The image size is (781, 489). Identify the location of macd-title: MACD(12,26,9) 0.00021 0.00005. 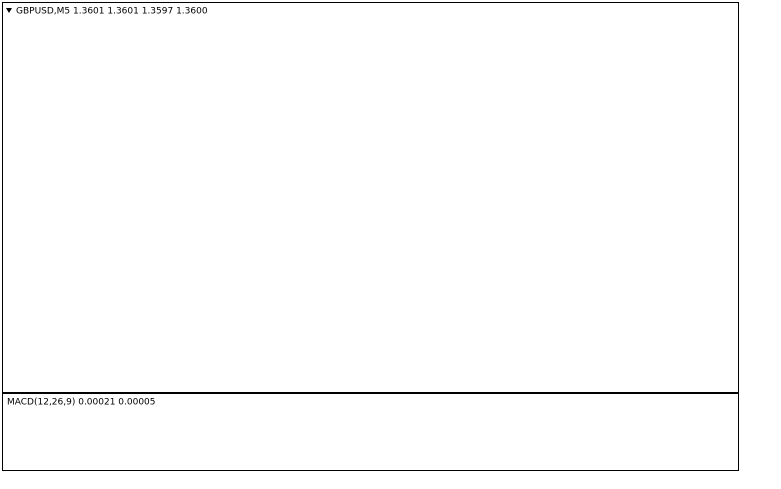
(81, 403).